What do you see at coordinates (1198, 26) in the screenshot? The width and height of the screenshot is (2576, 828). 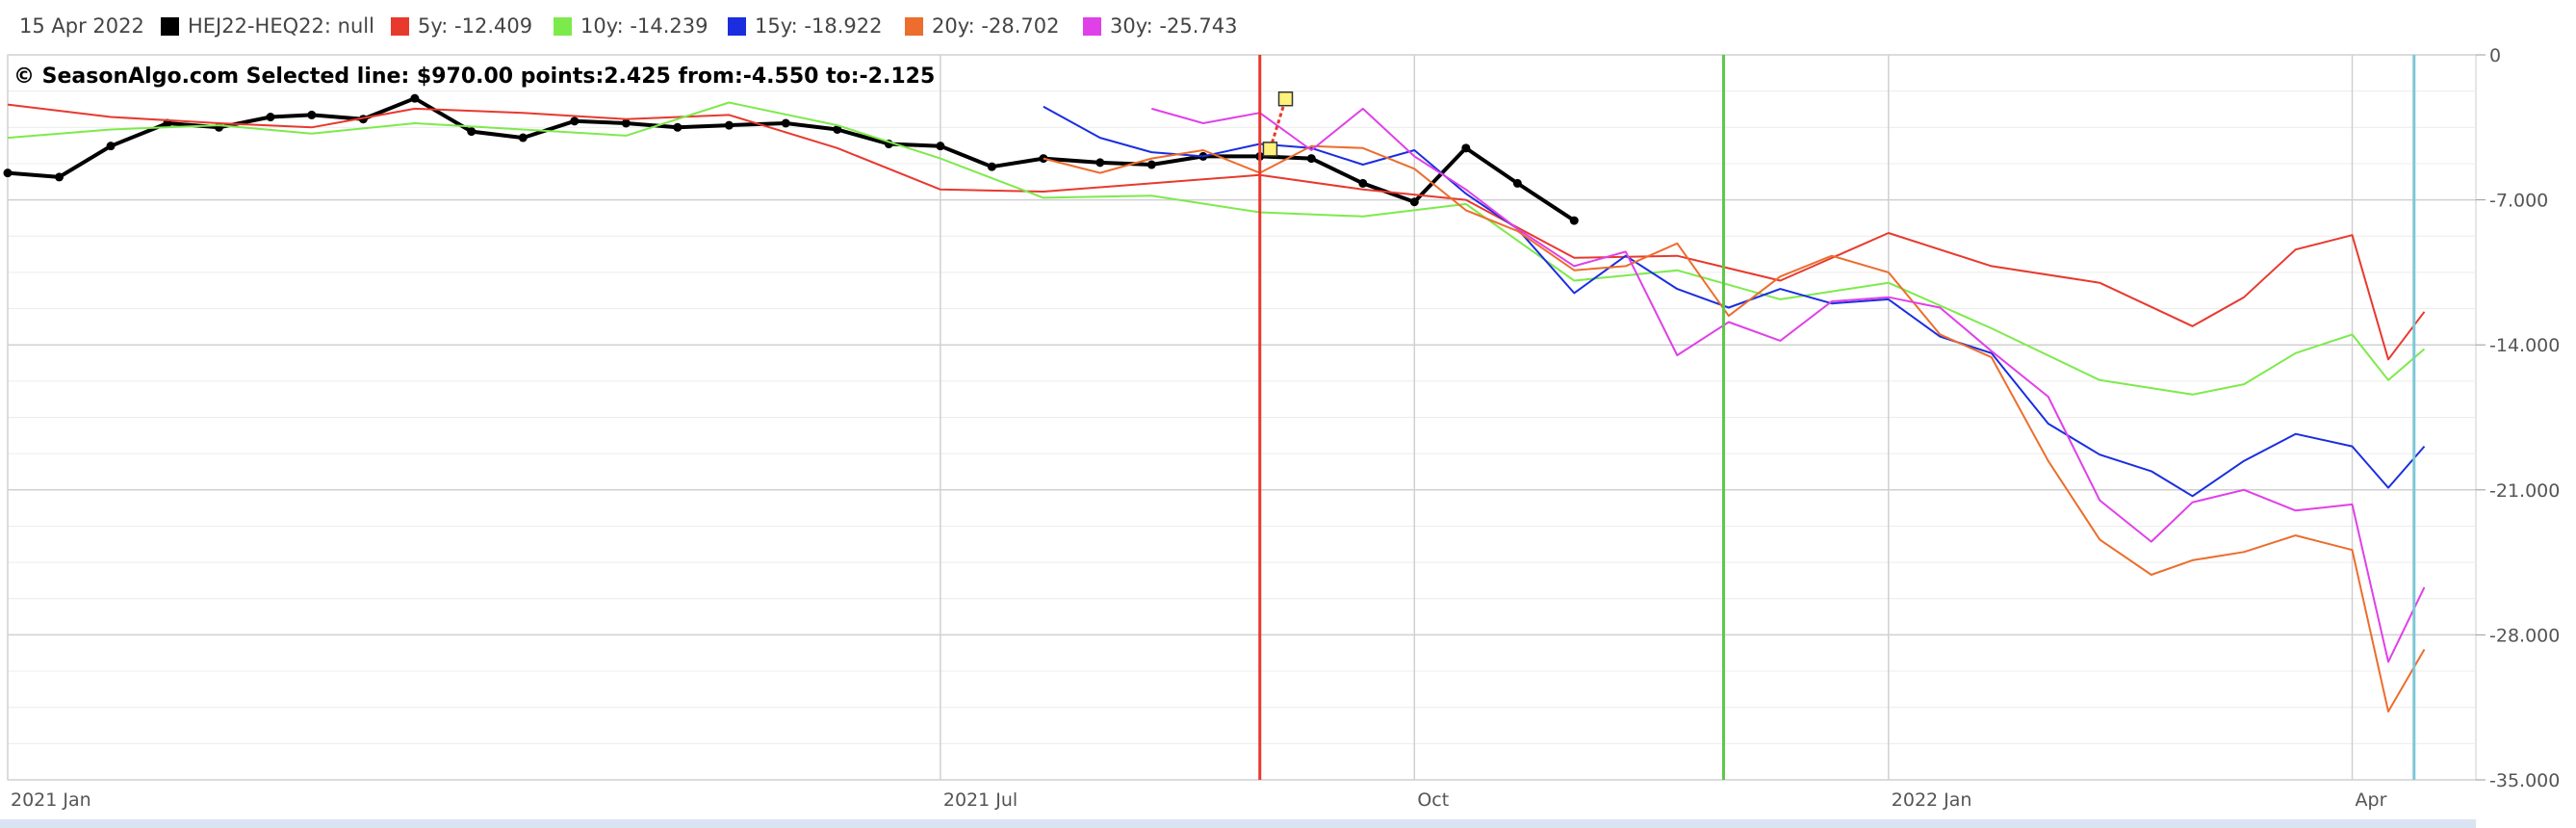 I see `legend-value-30y: -25.743` at bounding box center [1198, 26].